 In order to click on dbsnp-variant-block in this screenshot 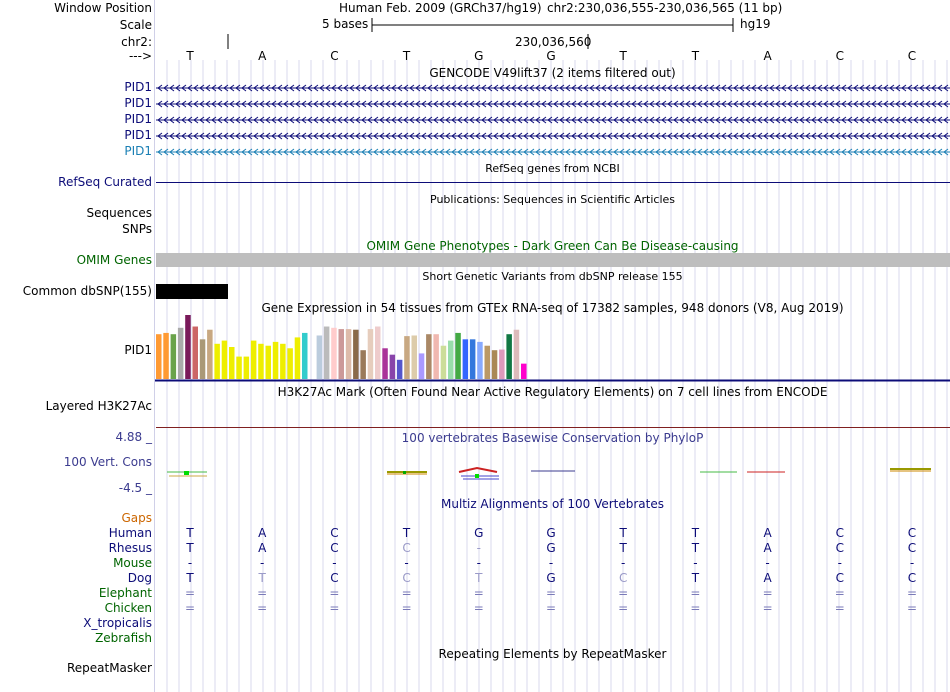, I will do `click(192, 291)`.